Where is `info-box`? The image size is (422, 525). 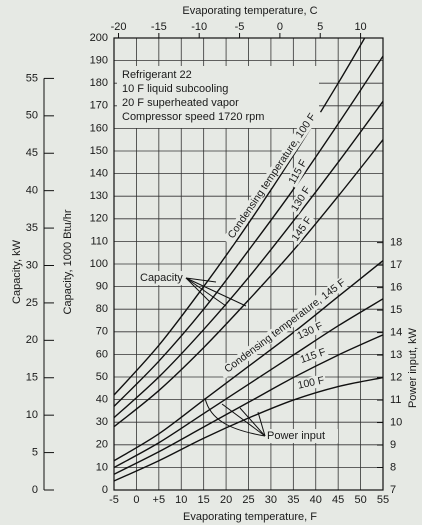
info-box is located at coordinates (218, 97).